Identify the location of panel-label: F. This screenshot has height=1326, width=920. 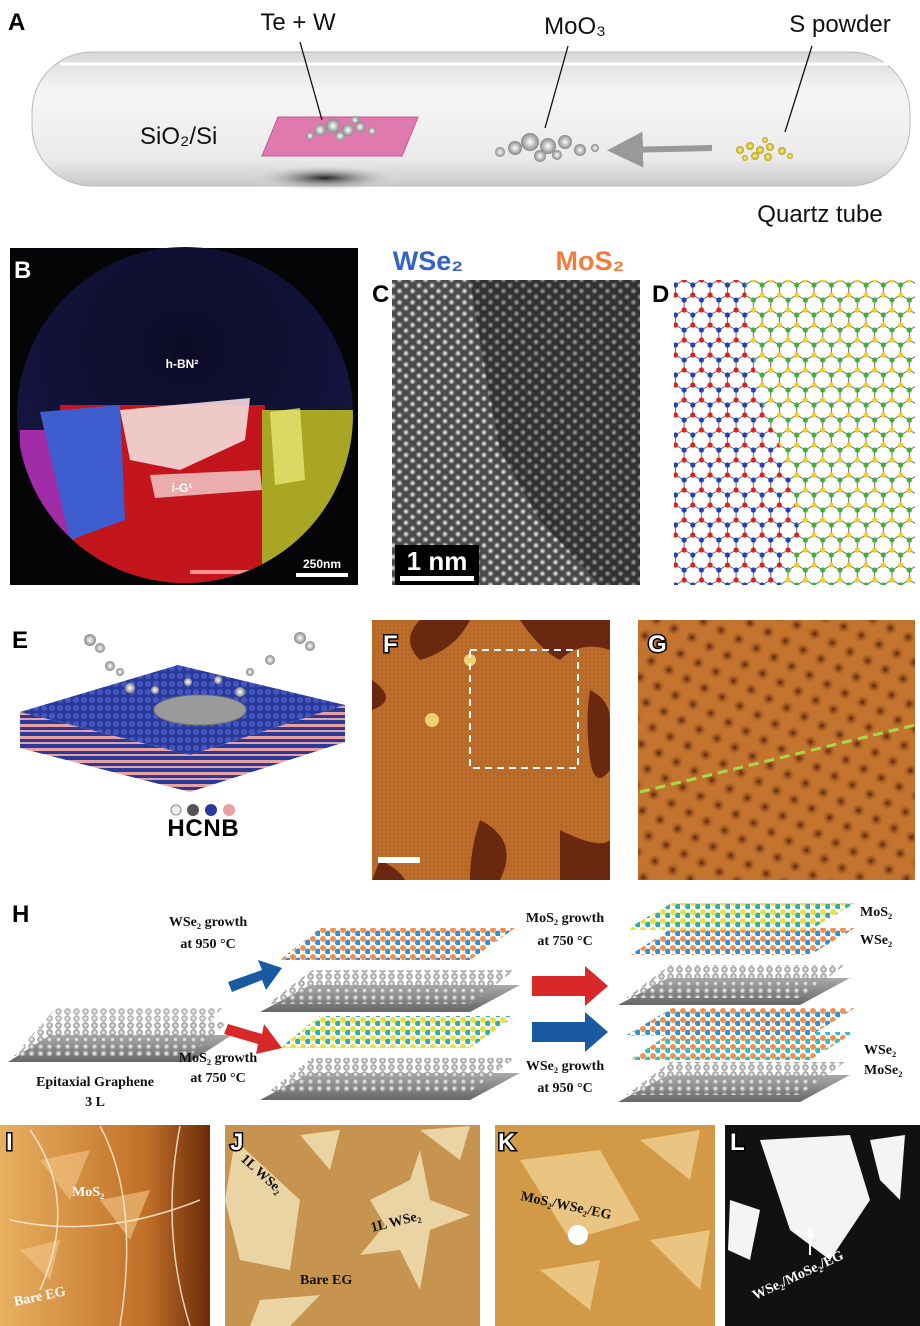
(390, 644).